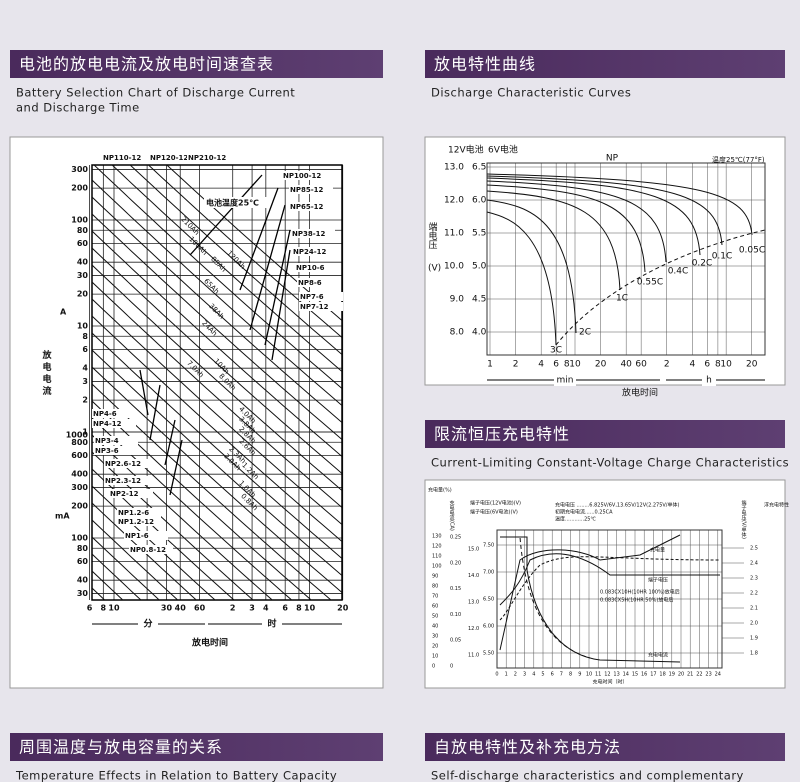  What do you see at coordinates (435, 597) in the screenshot?
I see `y-tick-label: 70` at bounding box center [435, 597].